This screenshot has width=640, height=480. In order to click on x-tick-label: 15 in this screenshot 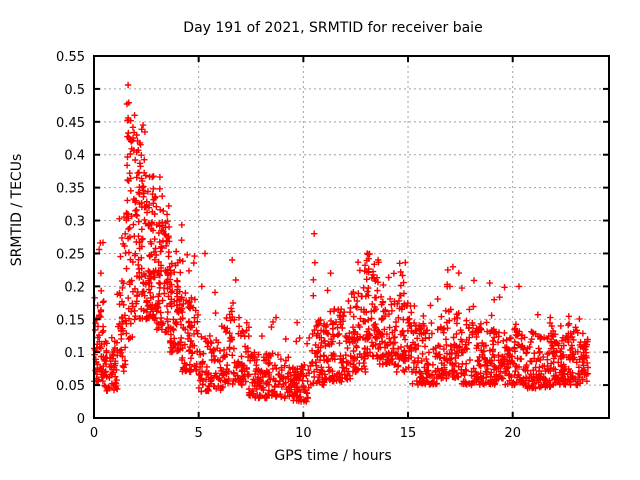, I will do `click(408, 433)`.